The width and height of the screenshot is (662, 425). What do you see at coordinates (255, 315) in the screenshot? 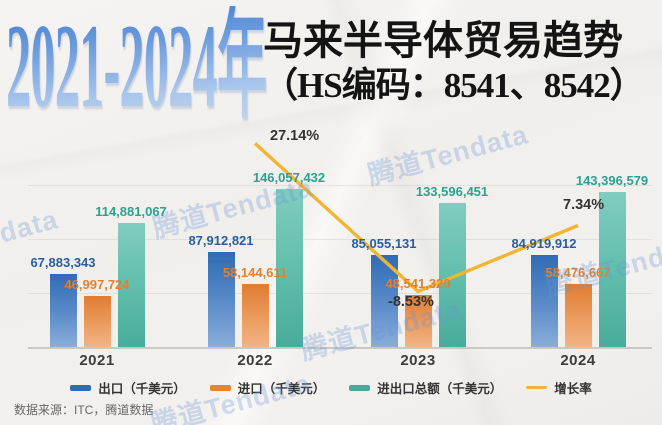
I see `import-bar-2022` at bounding box center [255, 315].